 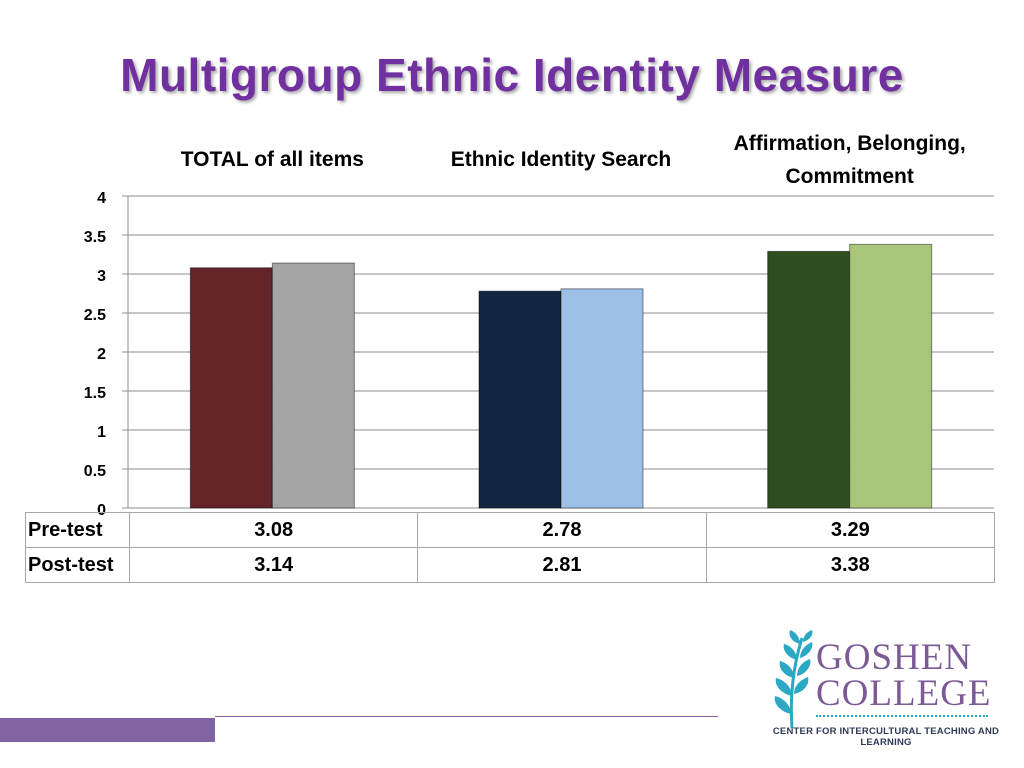 What do you see at coordinates (562, 530) in the screenshot?
I see `table-cell: 2.78` at bounding box center [562, 530].